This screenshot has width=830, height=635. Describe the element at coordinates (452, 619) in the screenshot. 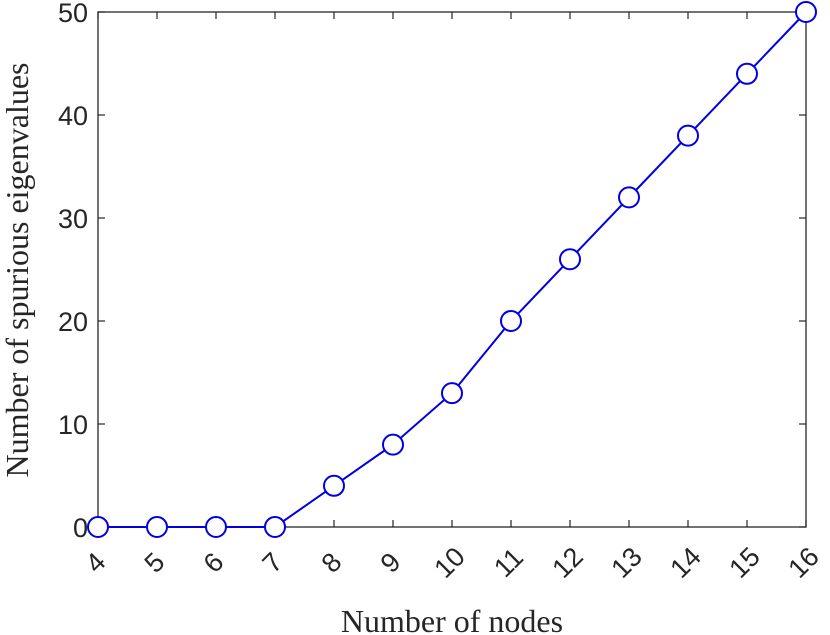

I see `x-axis-label: Number of nodes` at that location.